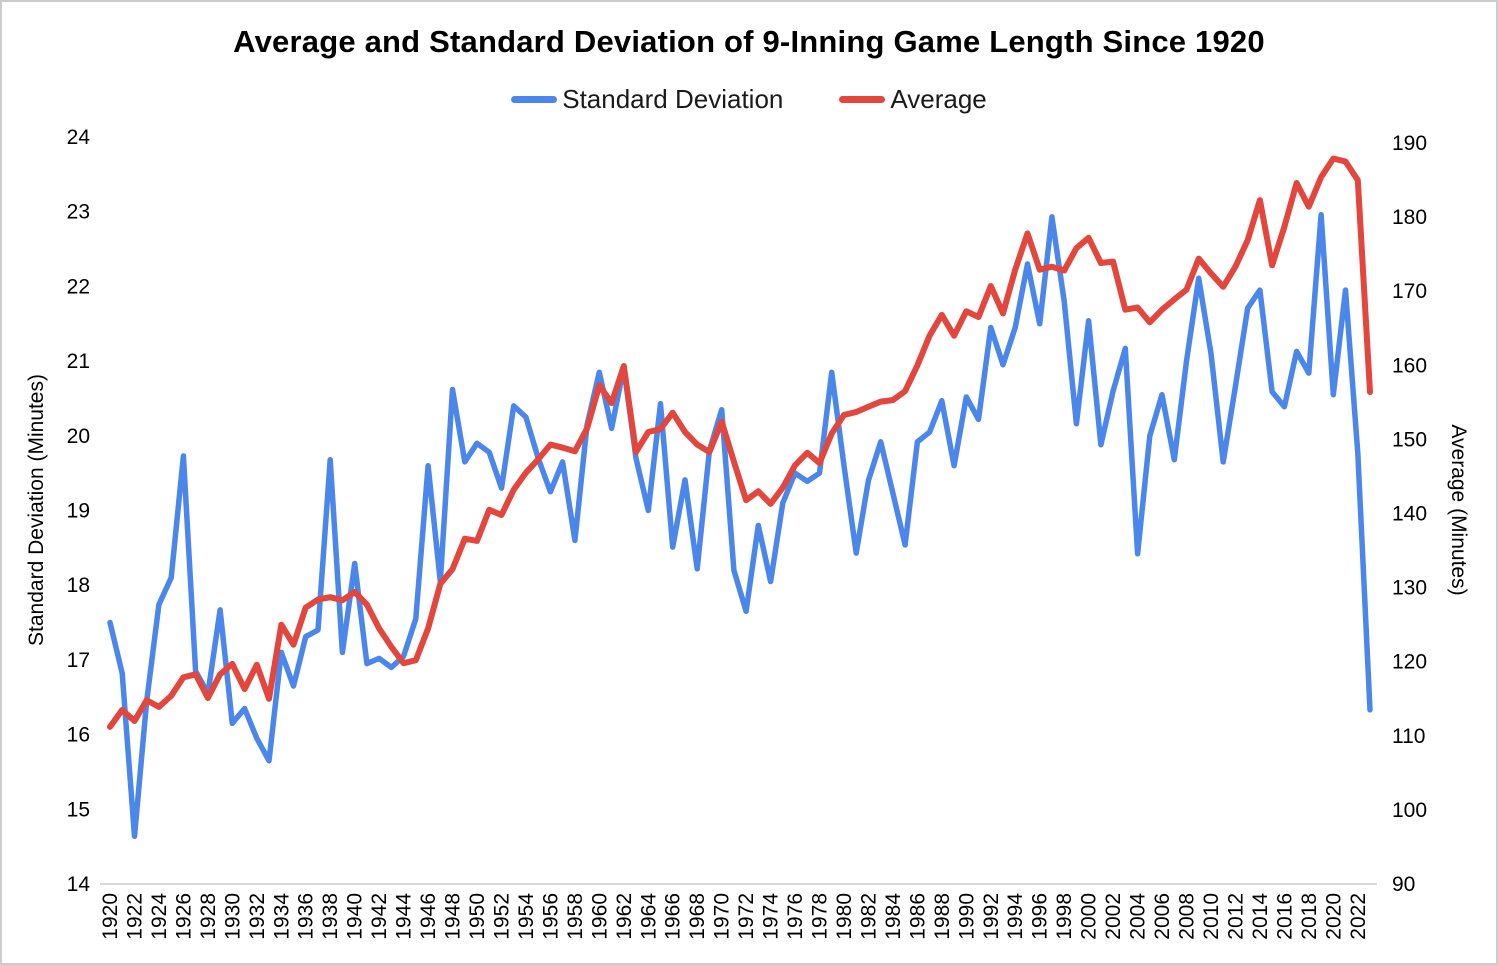 The height and width of the screenshot is (965, 1498). What do you see at coordinates (697, 916) in the screenshot?
I see `x-tick-label: 1968` at bounding box center [697, 916].